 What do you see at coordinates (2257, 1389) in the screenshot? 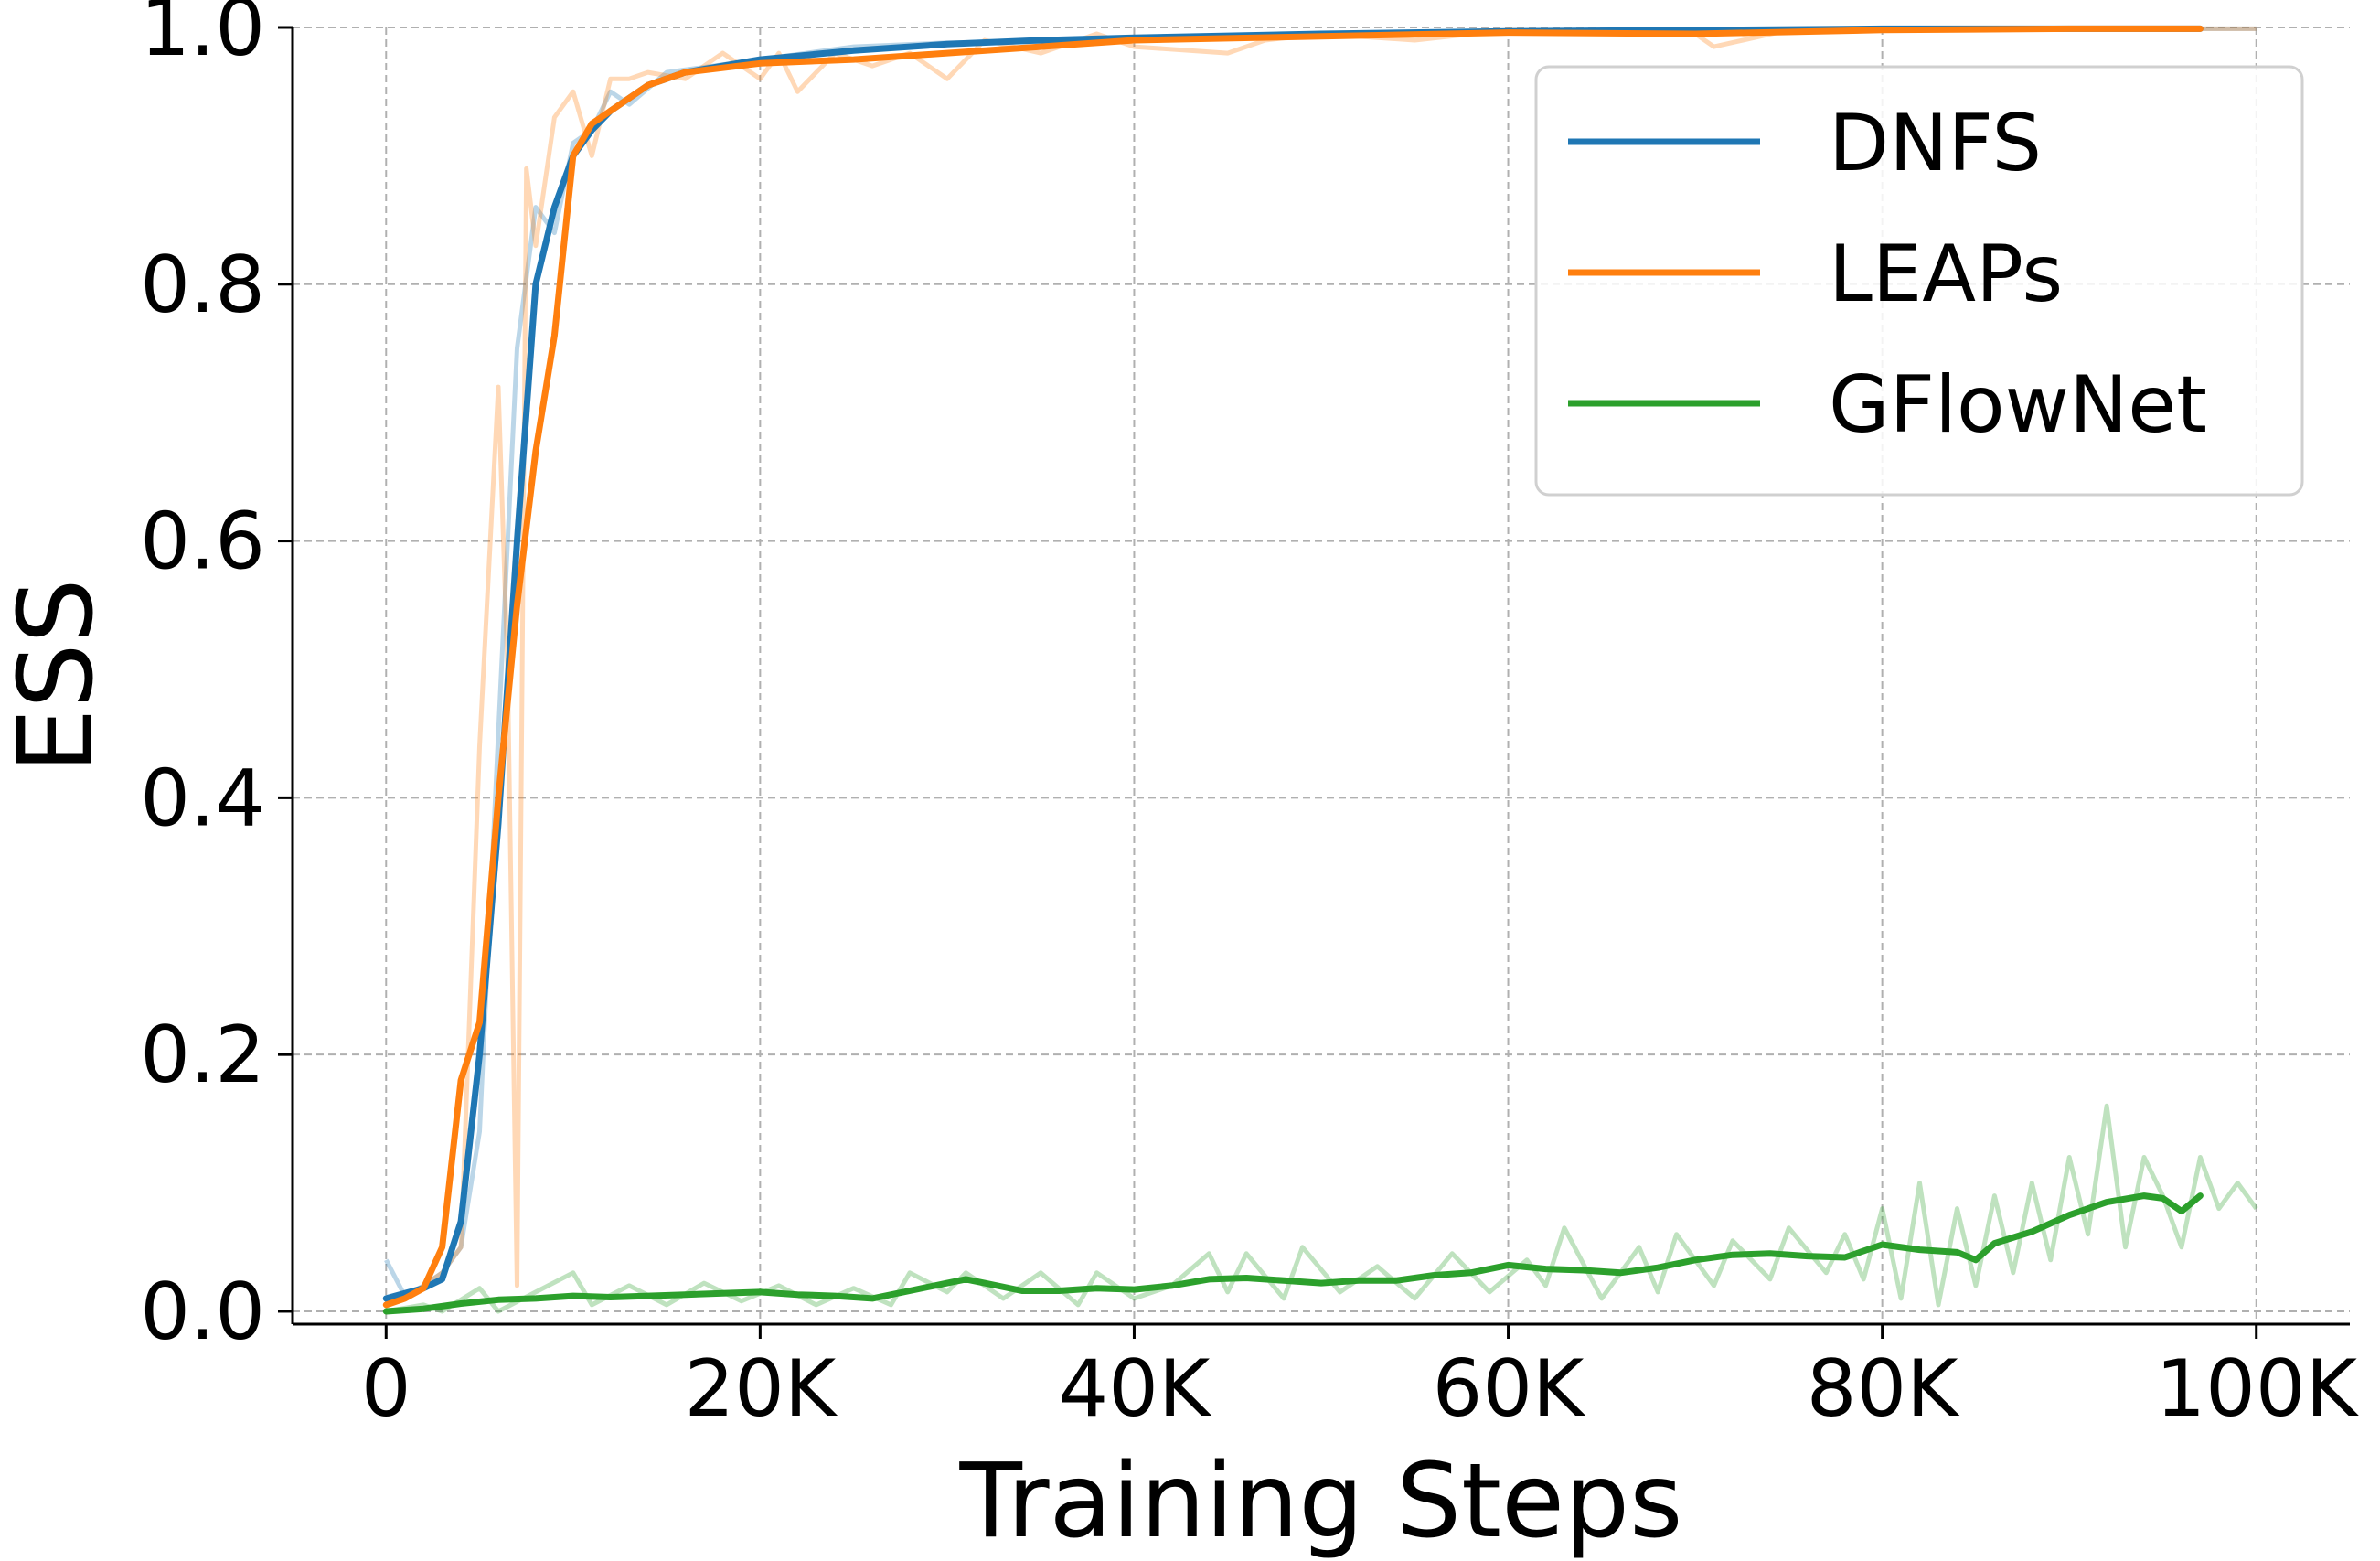
I see `x-tick-label: 100K` at bounding box center [2257, 1389].